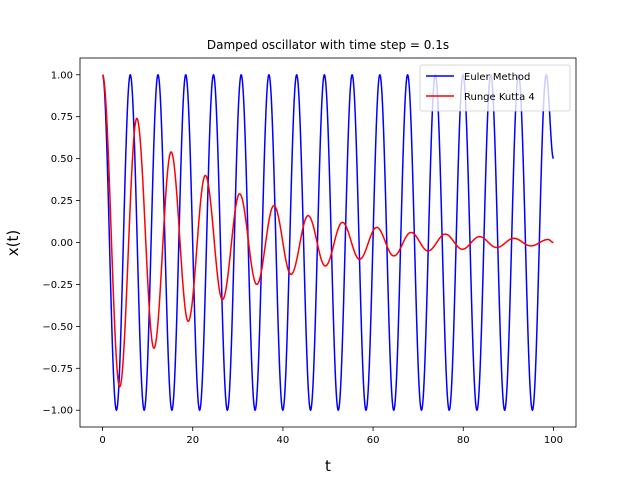 The height and width of the screenshot is (480, 640). What do you see at coordinates (497, 77) in the screenshot?
I see `legend-label-euler: Euler Method` at bounding box center [497, 77].